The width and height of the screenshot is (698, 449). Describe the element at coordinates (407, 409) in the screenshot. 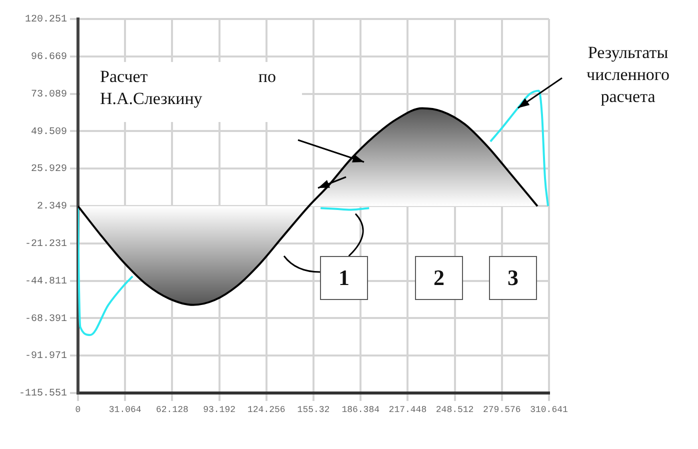

I see `x-tick-label: 217.448` at that location.